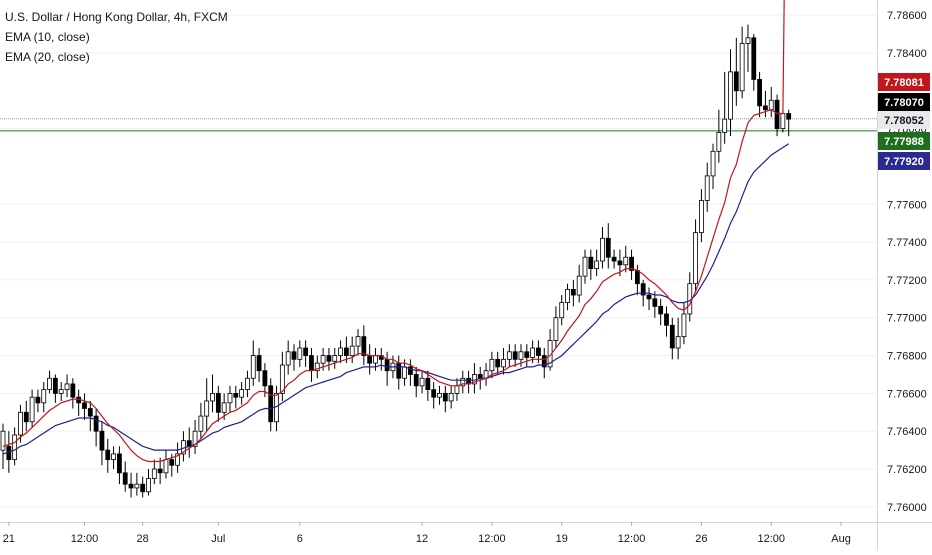 The width and height of the screenshot is (932, 555). Describe the element at coordinates (701, 539) in the screenshot. I see `x-tick-label: 26` at that location.